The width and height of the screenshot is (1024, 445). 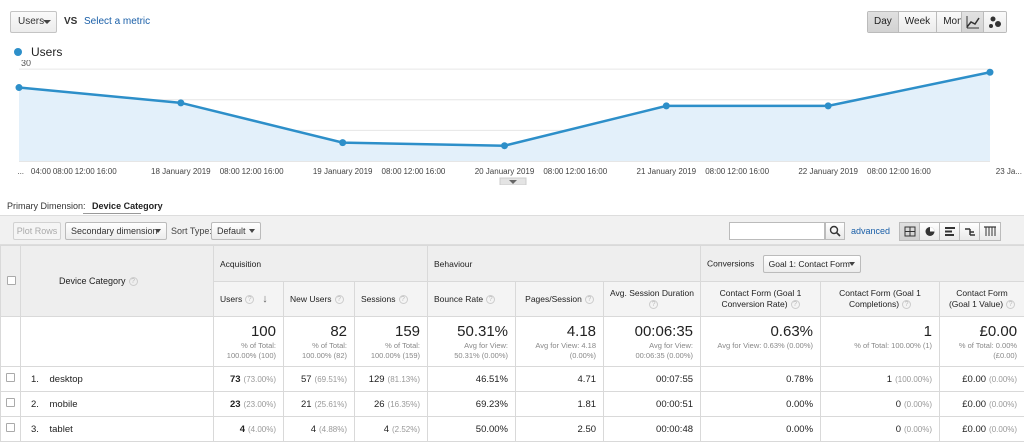 I want to click on advanced-filter-link: advanced, so click(x=871, y=231).